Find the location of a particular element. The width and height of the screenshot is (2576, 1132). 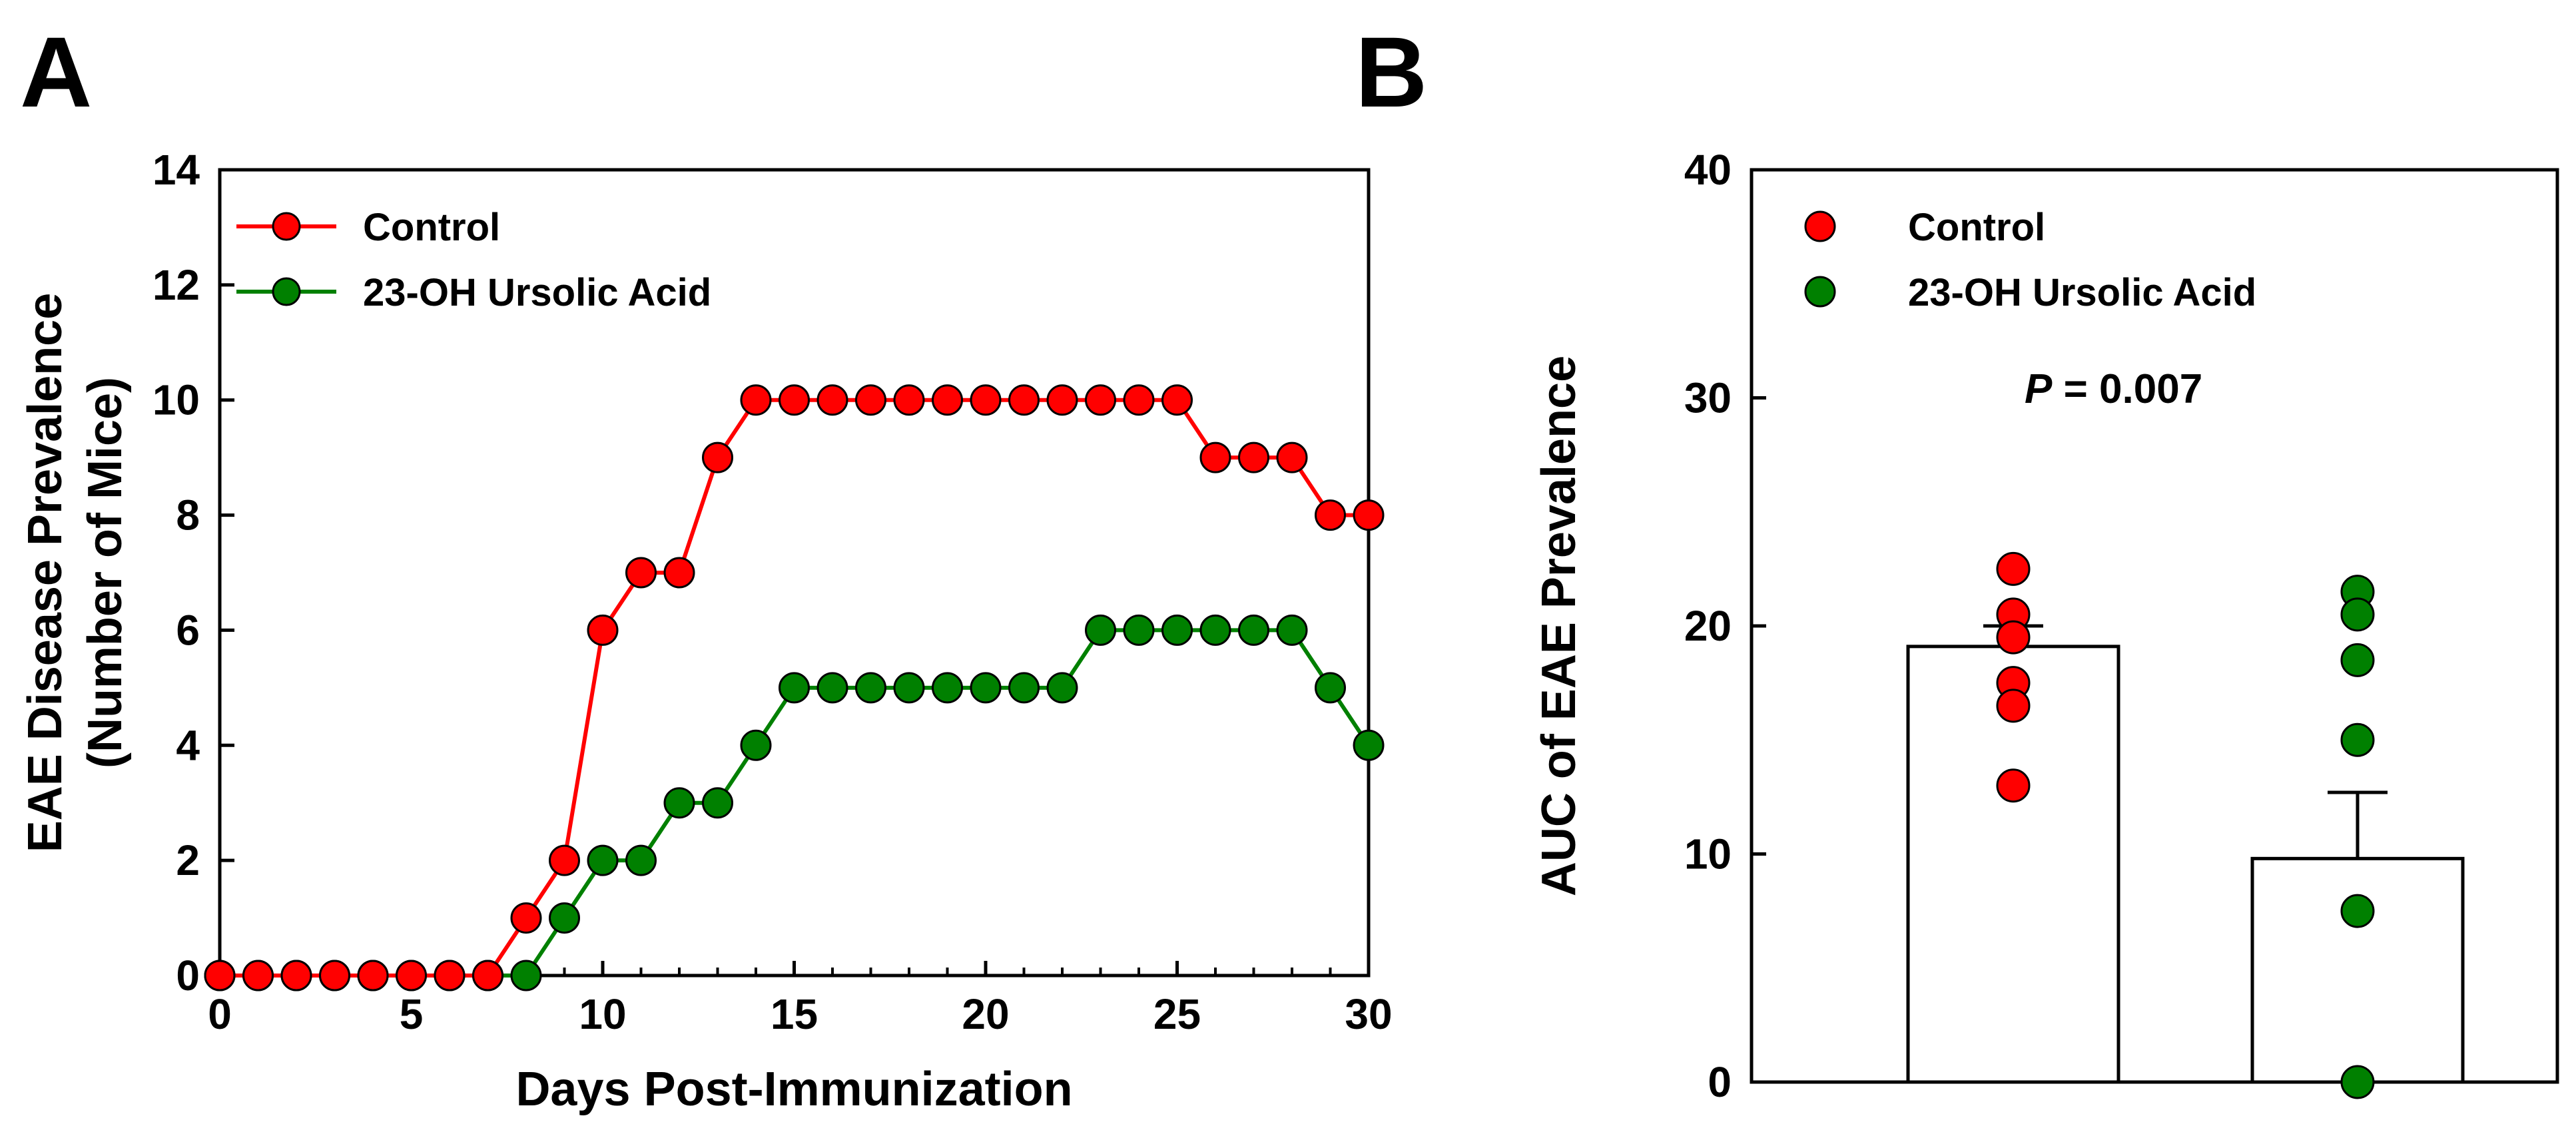

a-x-tick-label: 25 is located at coordinates (1177, 1014).